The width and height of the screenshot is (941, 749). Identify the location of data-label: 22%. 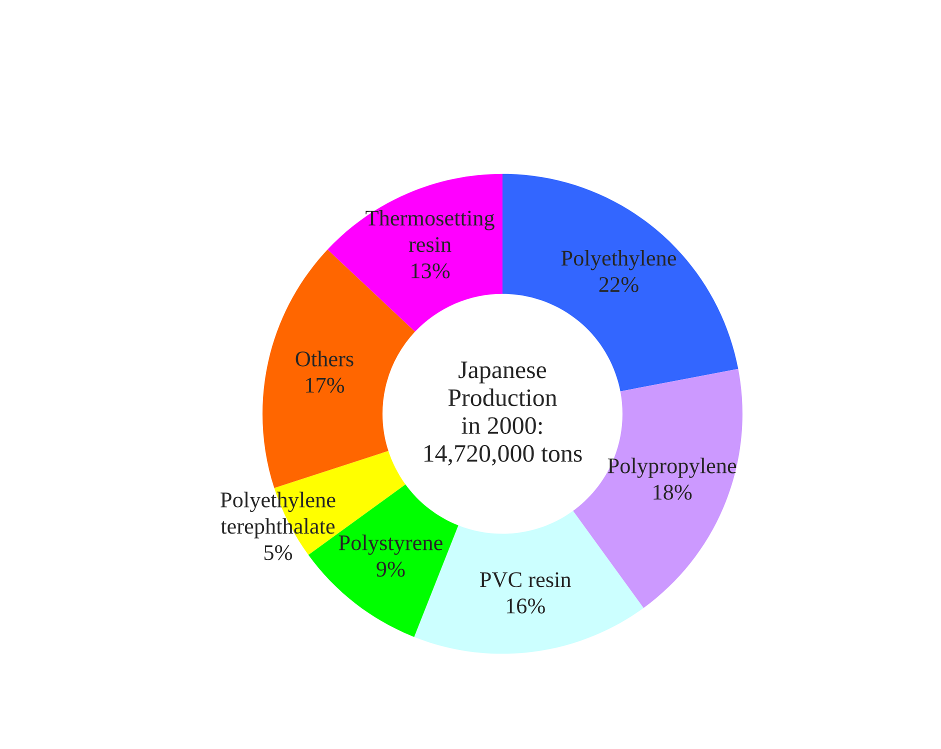
(618, 284).